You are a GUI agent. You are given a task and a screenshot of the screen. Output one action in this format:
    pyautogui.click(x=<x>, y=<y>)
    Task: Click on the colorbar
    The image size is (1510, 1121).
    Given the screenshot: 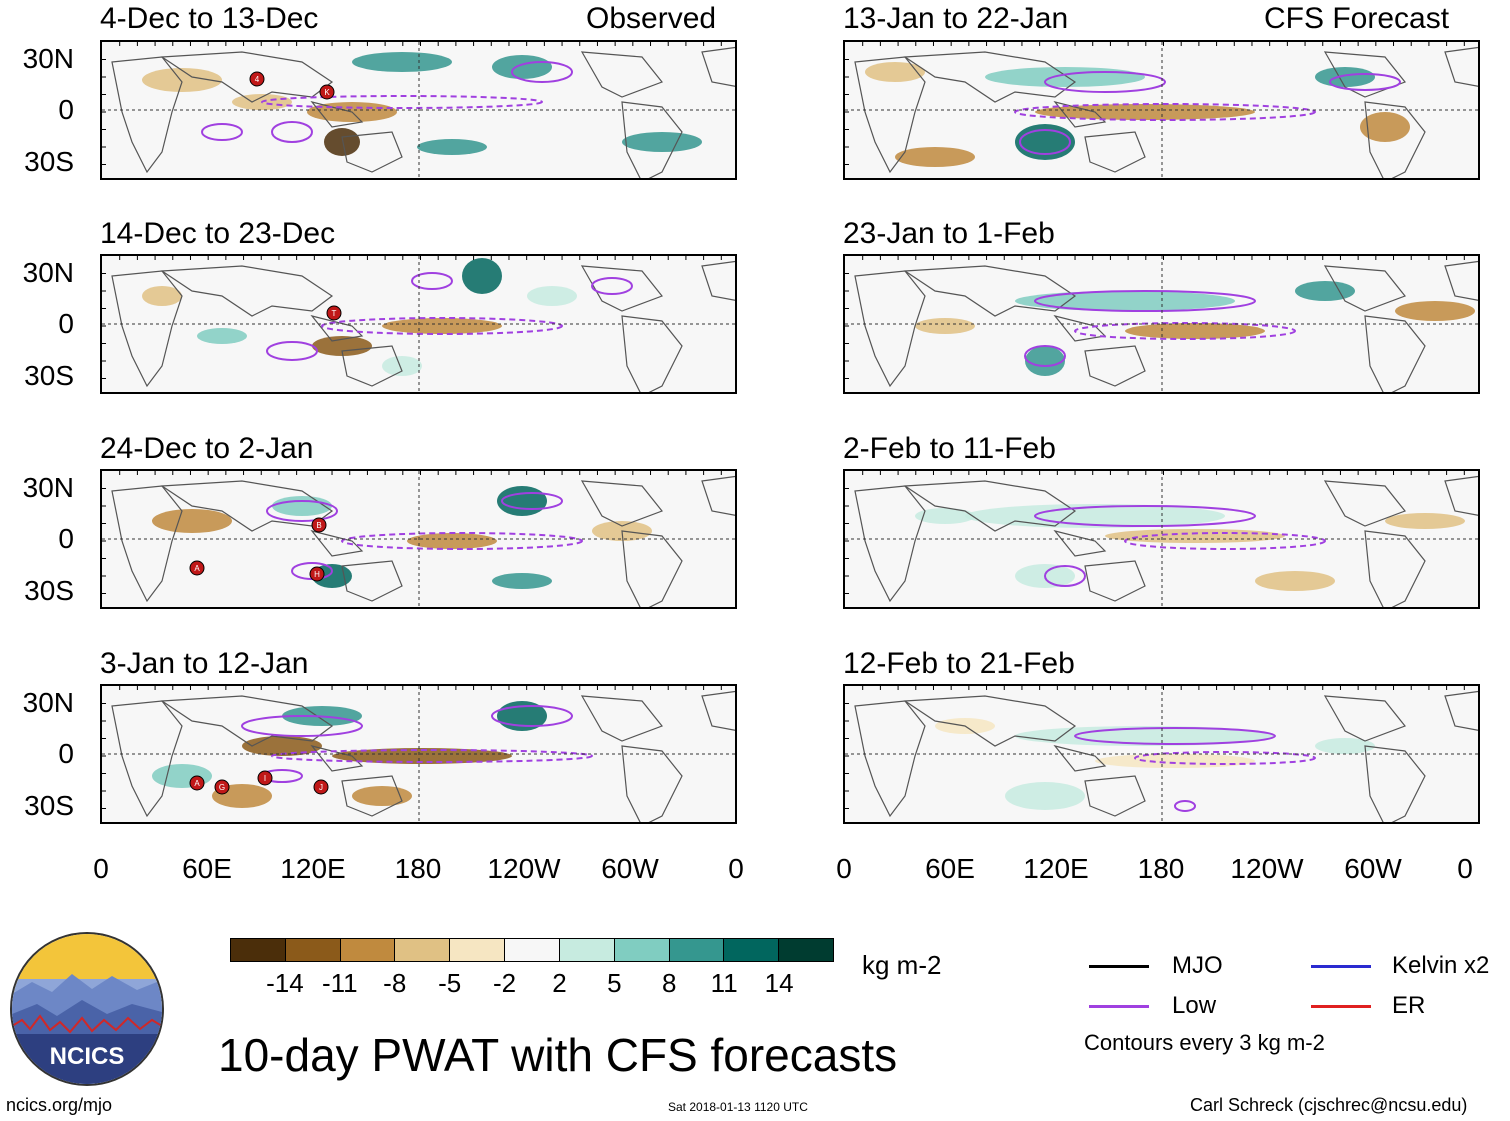 What is the action you would take?
    pyautogui.click(x=532, y=950)
    